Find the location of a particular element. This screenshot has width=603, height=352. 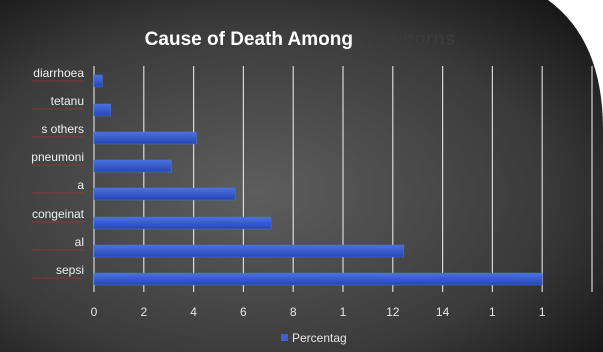

category-label: congeinat is located at coordinates (58, 214).